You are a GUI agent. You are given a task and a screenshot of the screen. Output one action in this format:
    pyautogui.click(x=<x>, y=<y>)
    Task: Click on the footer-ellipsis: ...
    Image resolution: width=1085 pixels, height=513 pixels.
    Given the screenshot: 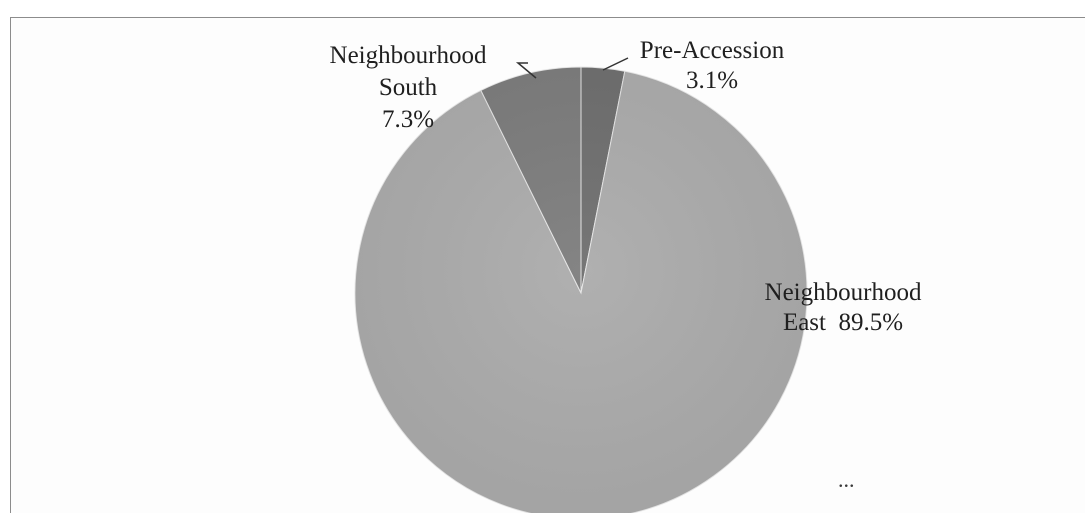 What is the action you would take?
    pyautogui.click(x=846, y=479)
    